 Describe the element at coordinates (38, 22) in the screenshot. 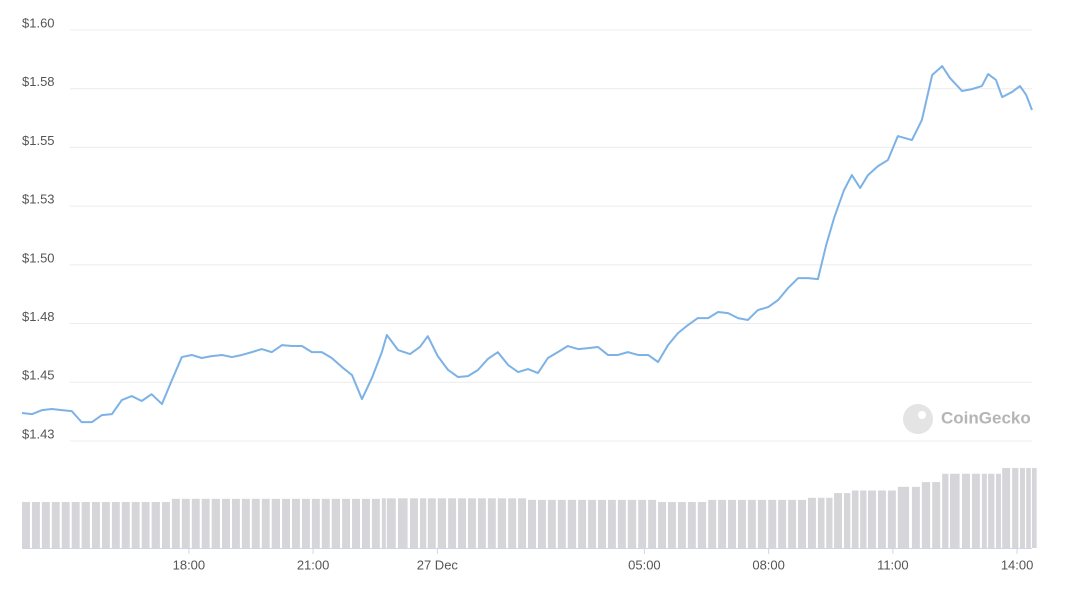

I see `y-tick-label: $1.60` at that location.